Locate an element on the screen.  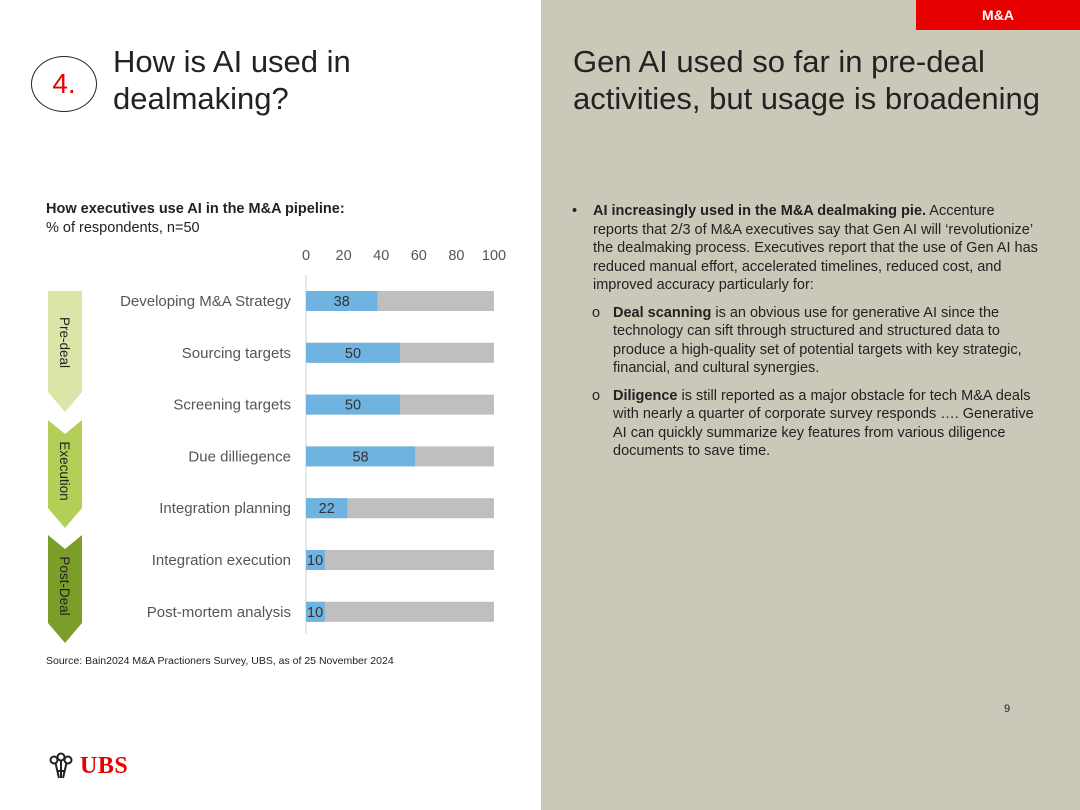
chart-subtitle: % of respondents, n=50 is located at coordinates (123, 228).